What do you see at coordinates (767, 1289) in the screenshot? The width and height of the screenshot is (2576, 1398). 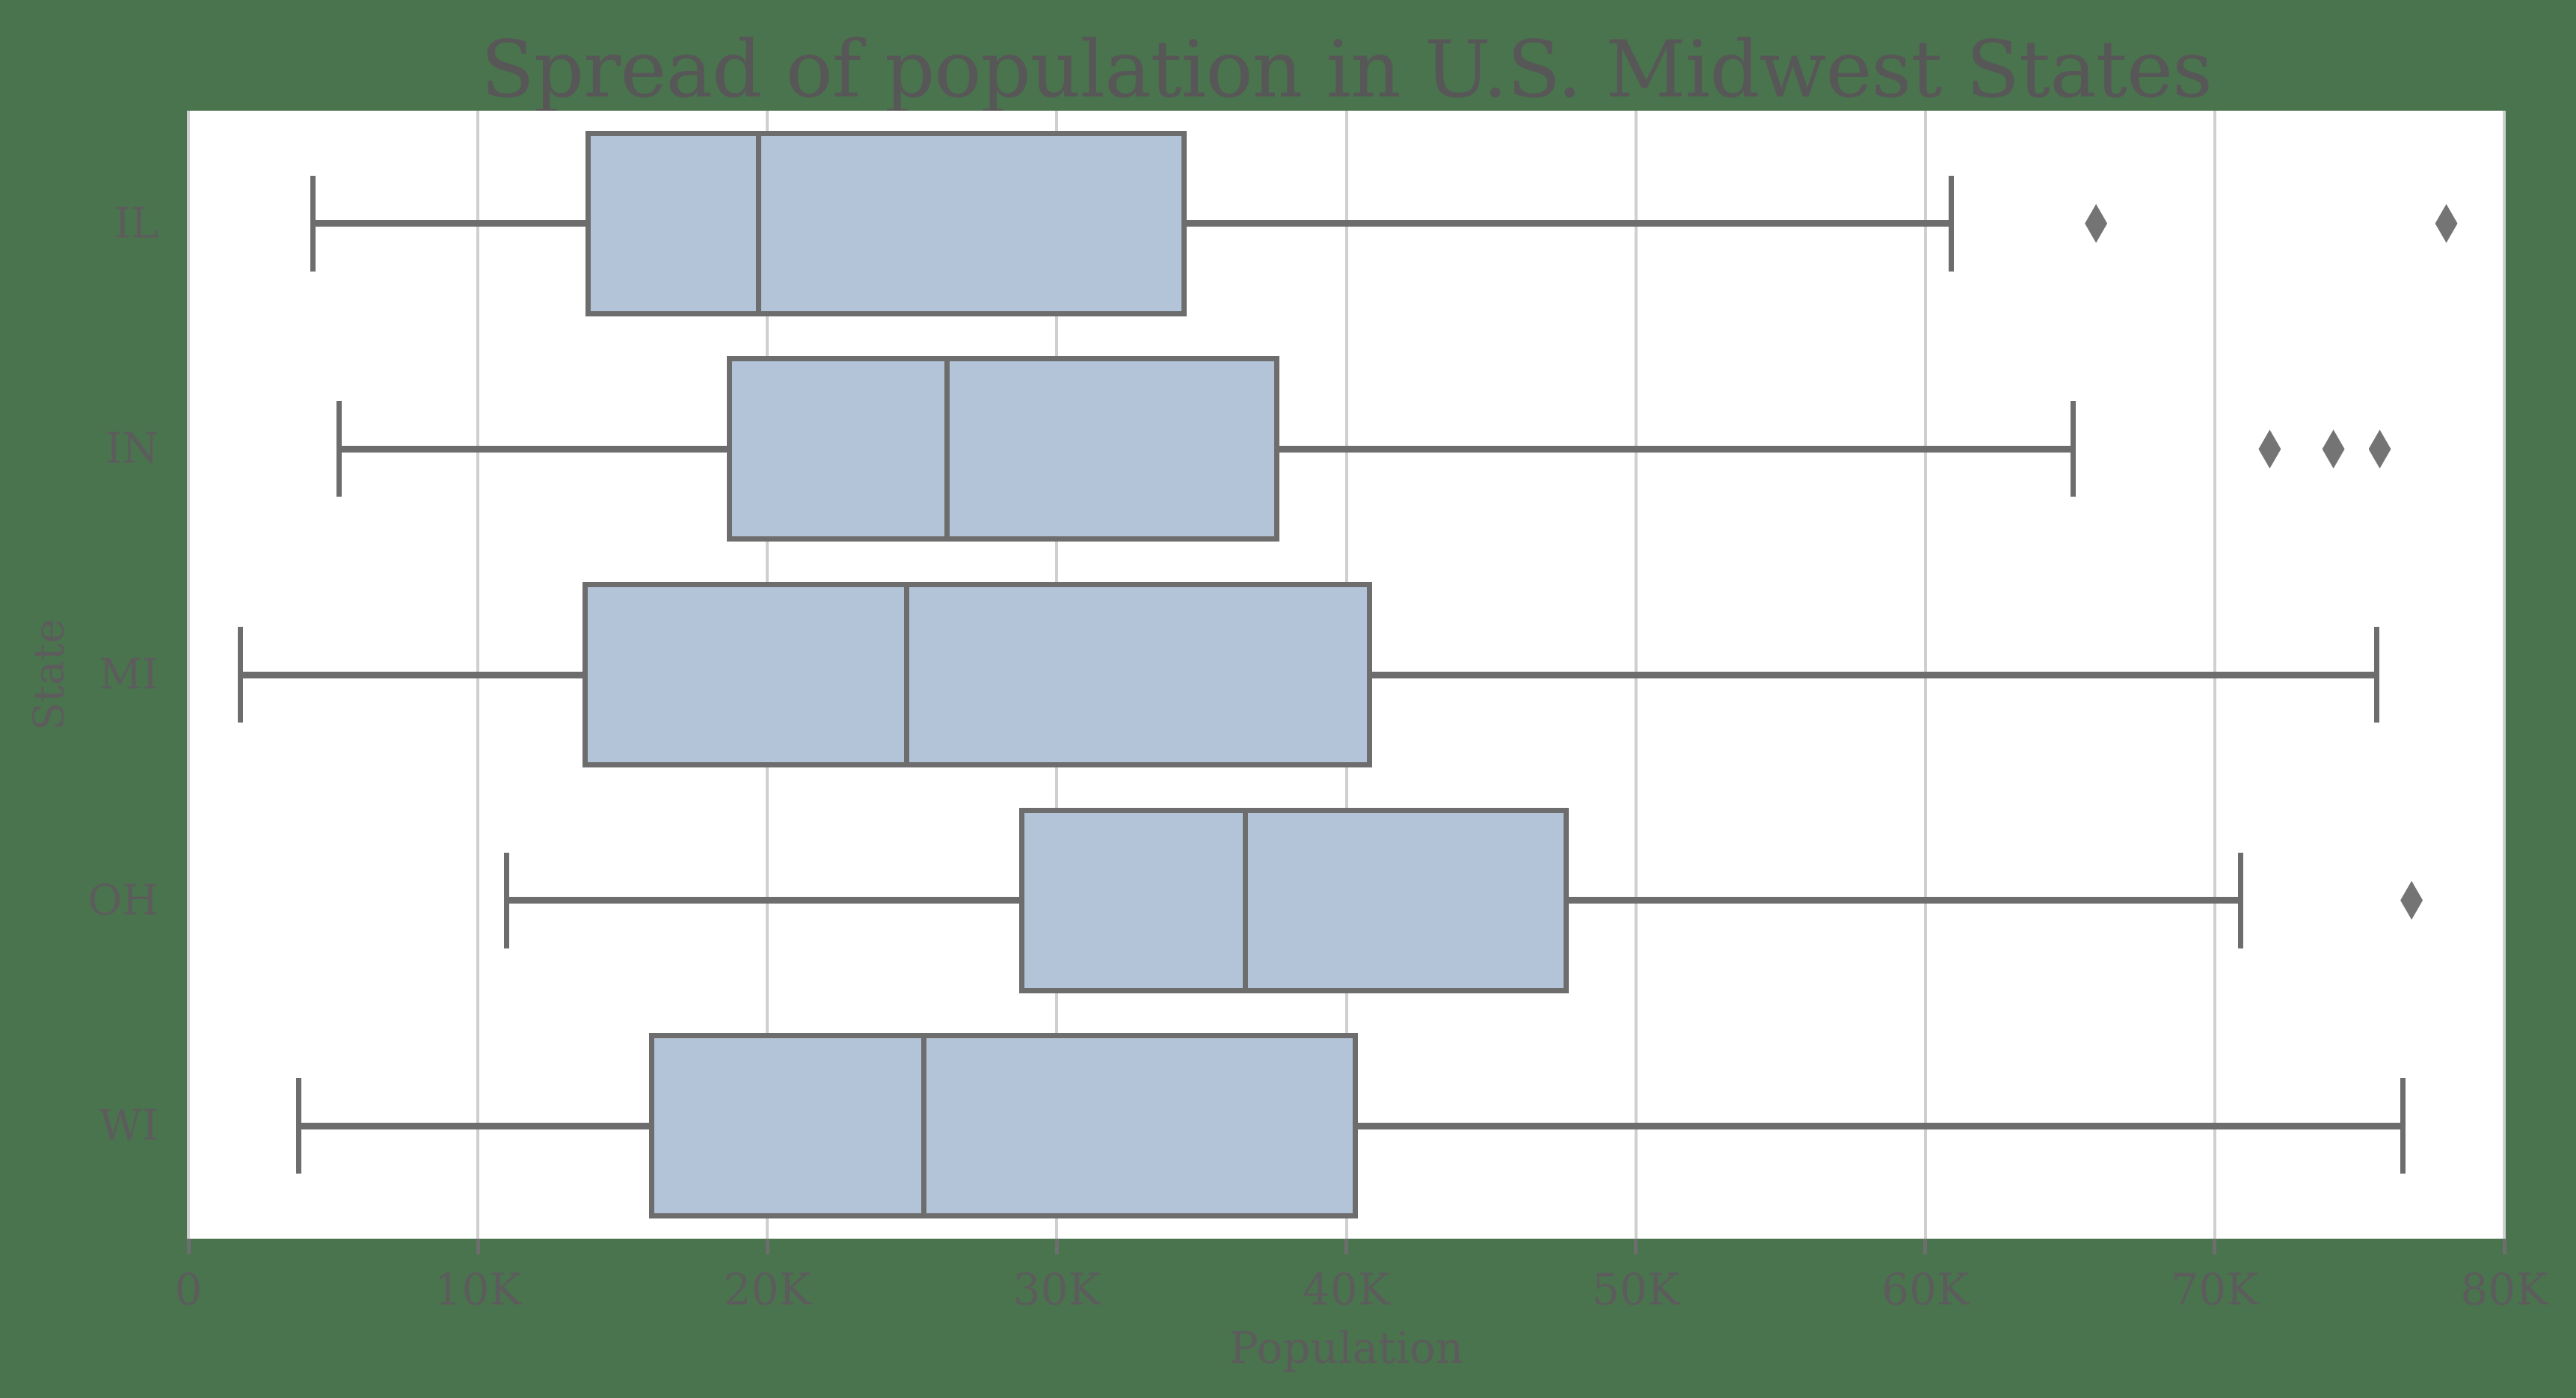 I see `x-tick-label: 20K` at bounding box center [767, 1289].